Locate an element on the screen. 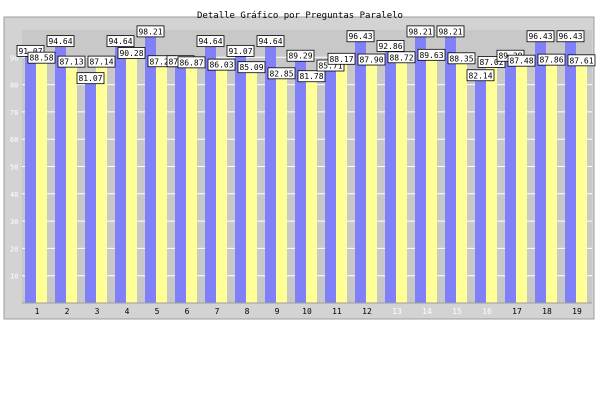  data-label: 88.72 is located at coordinates (401, 57).